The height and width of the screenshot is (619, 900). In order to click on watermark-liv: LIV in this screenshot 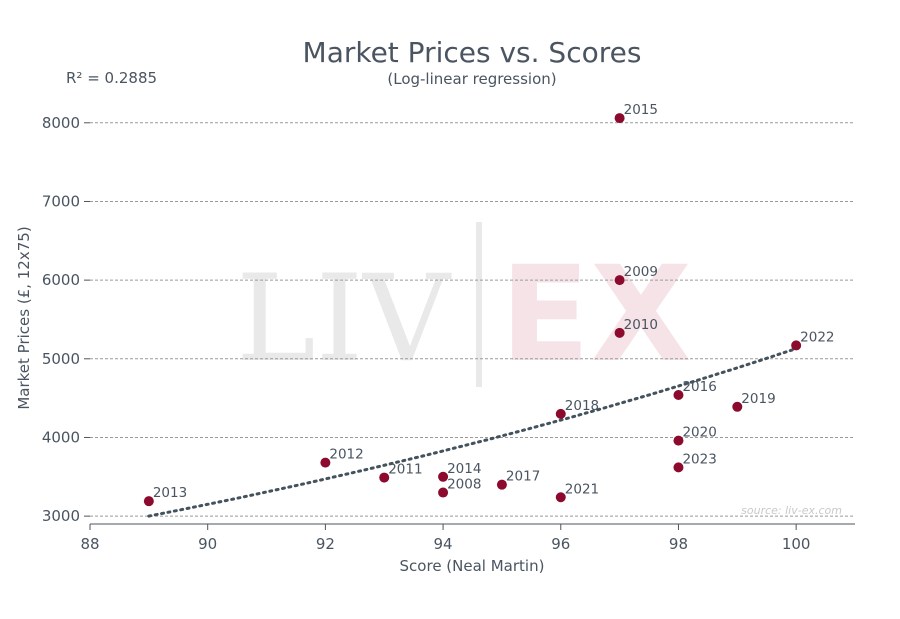, I will do `click(344, 319)`.